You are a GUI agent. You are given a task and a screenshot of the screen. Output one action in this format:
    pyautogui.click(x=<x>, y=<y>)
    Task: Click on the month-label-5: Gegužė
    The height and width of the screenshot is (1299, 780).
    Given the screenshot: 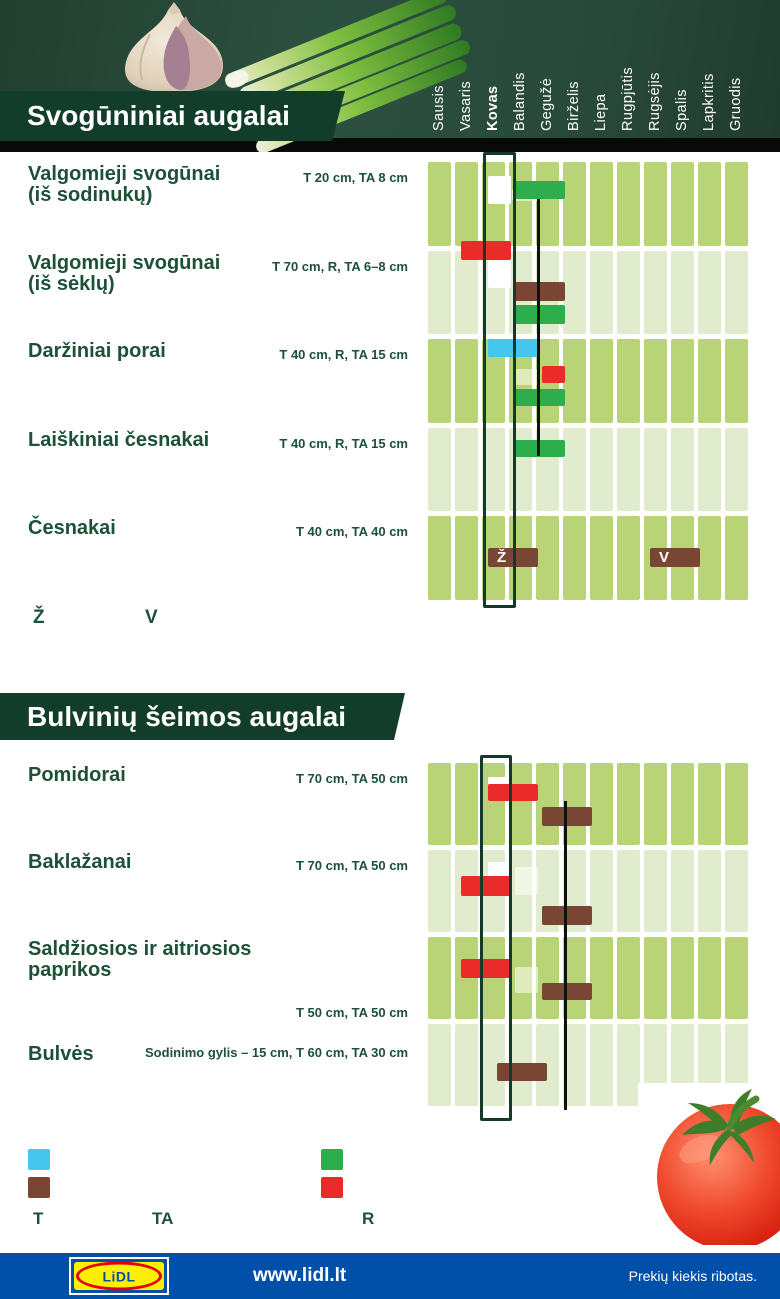 What is the action you would take?
    pyautogui.click(x=547, y=104)
    